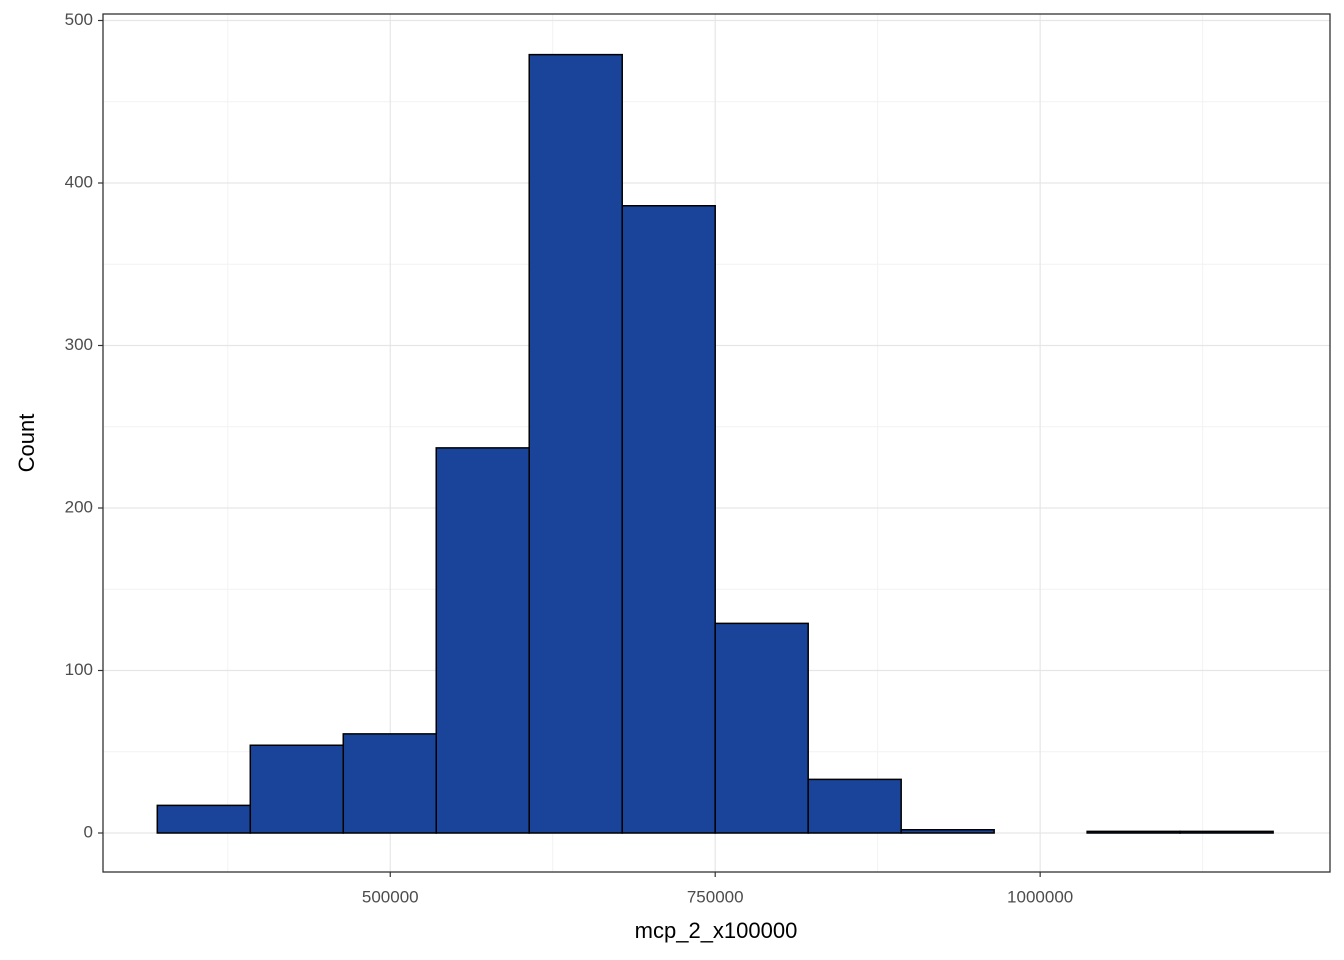 This screenshot has height=960, width=1344. Describe the element at coordinates (79, 181) in the screenshot. I see `y-tick-label: 400` at that location.